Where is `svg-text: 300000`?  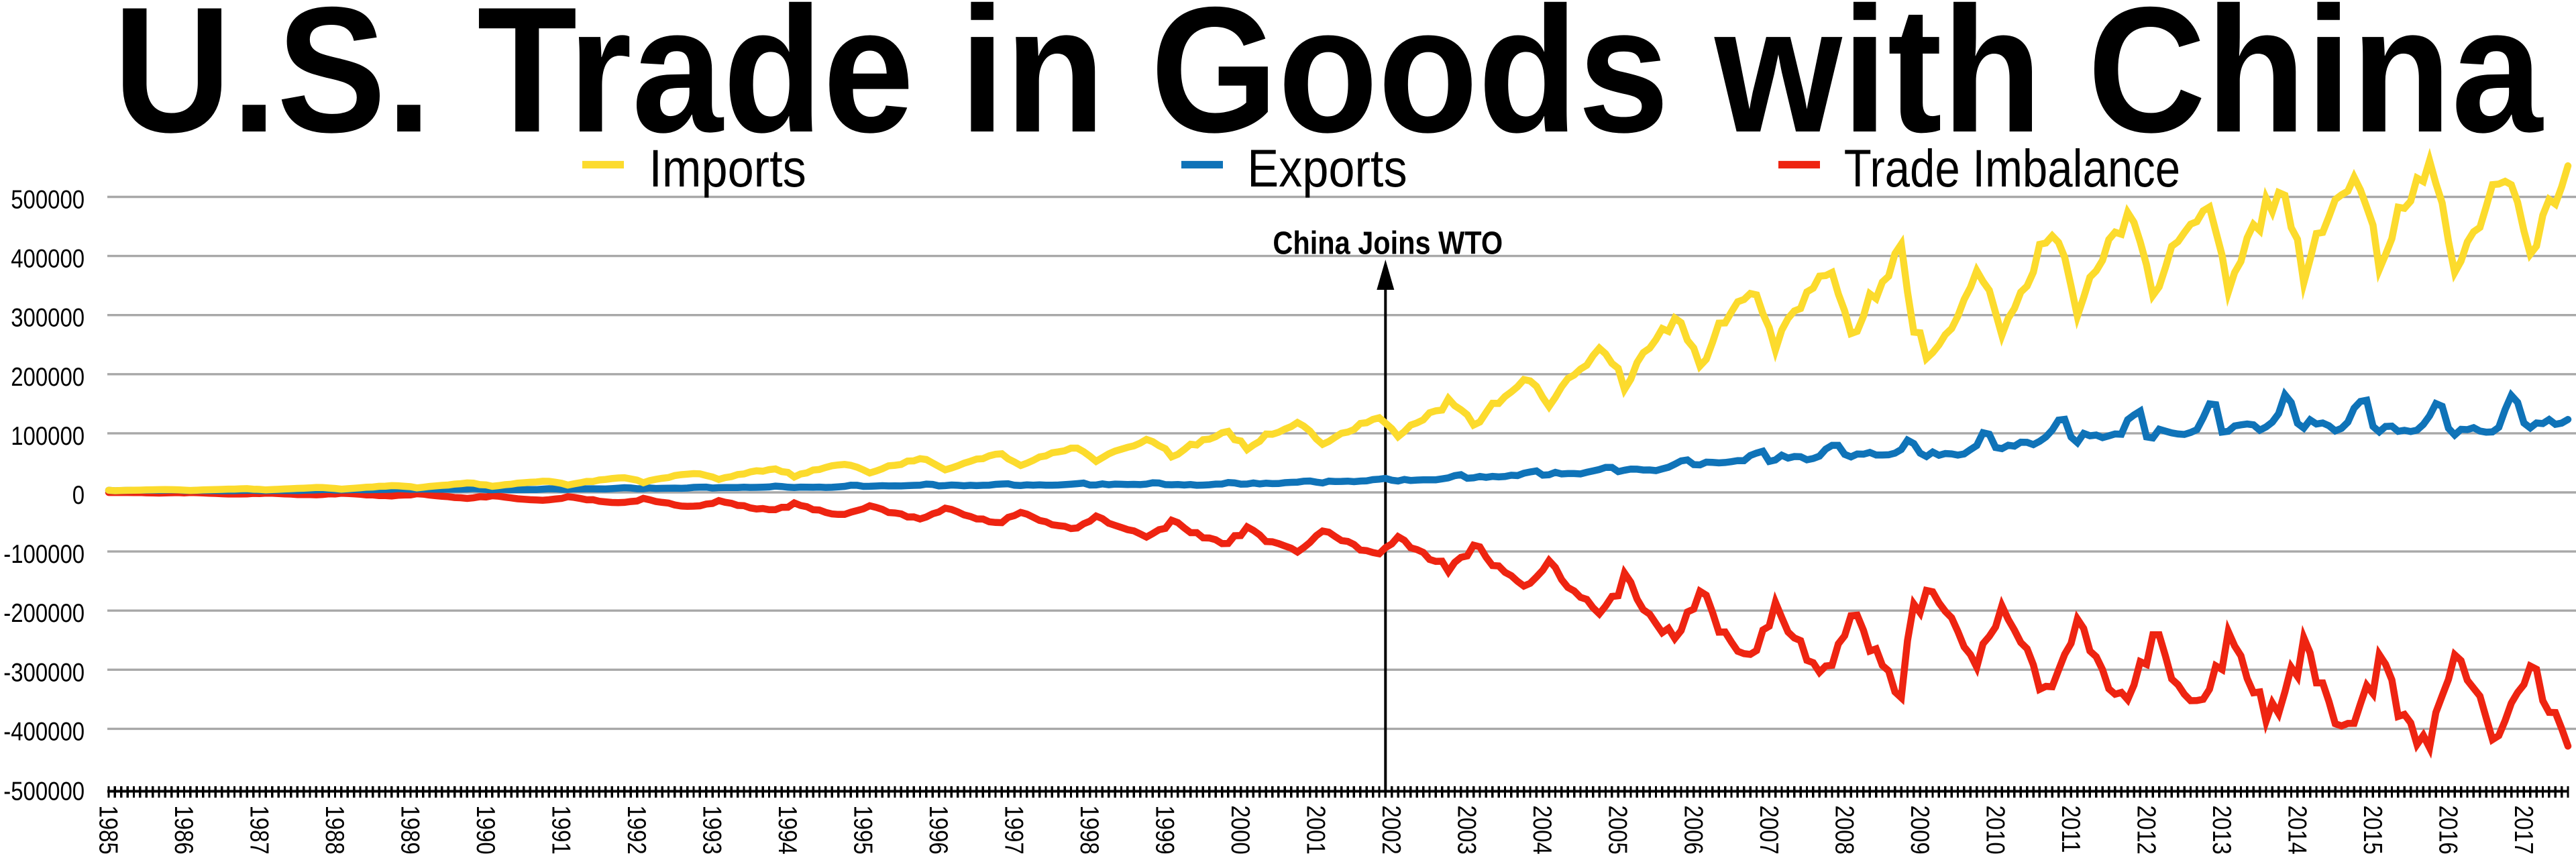 svg-text: 300000 is located at coordinates (48, 317).